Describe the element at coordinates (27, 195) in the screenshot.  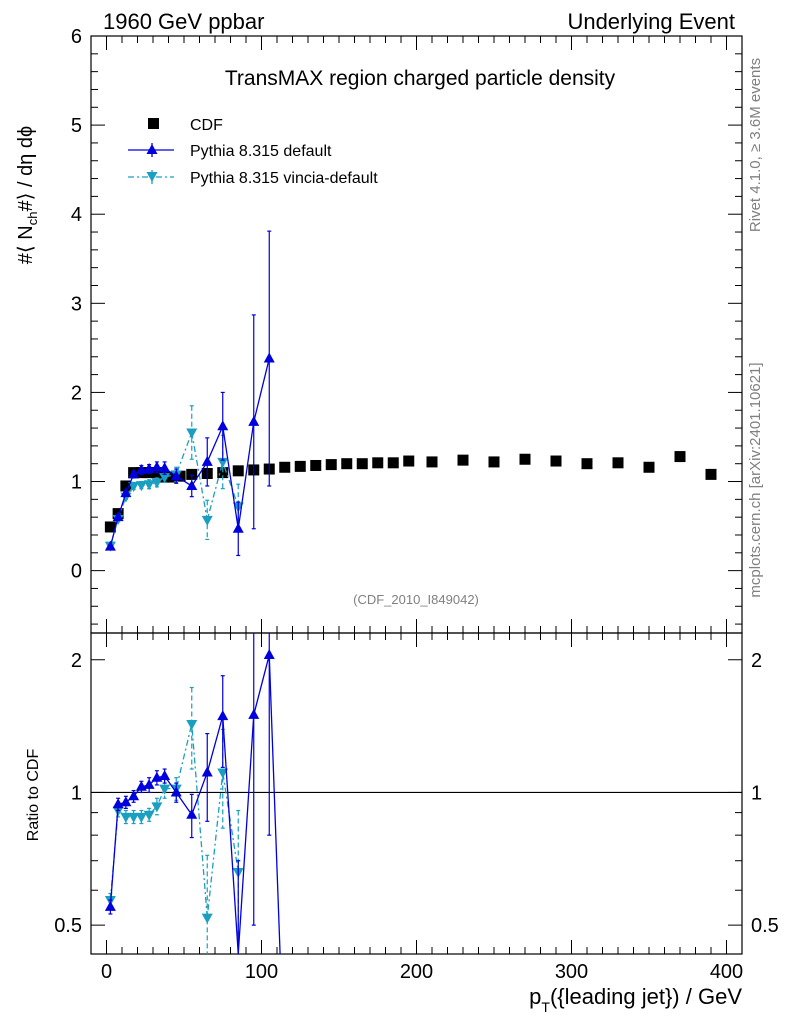
I see `main-ylabel: #⟨ Nch#⟩ / dη dϕ` at that location.